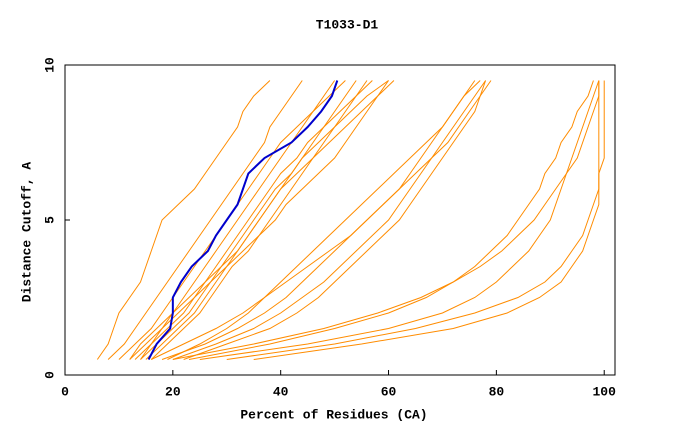 Image resolution: width=680 pixels, height=440 pixels. What do you see at coordinates (497, 391) in the screenshot?
I see `x-tick-label: 80` at bounding box center [497, 391].